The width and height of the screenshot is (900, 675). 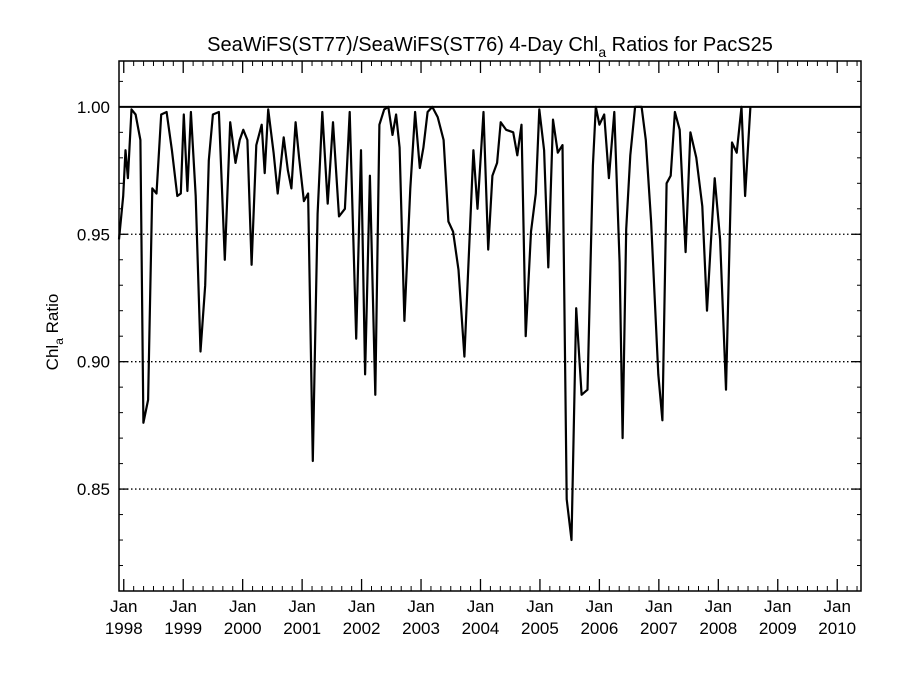 I want to click on x-tick-label-year: 2009, so click(x=778, y=628).